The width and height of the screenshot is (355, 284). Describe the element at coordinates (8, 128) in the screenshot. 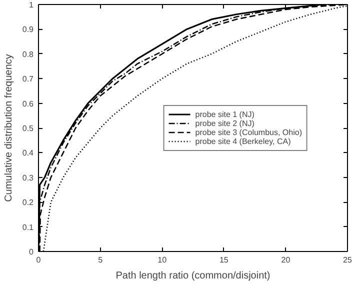

I see `y-axis-title: Cumulative distribution frequency` at that location.